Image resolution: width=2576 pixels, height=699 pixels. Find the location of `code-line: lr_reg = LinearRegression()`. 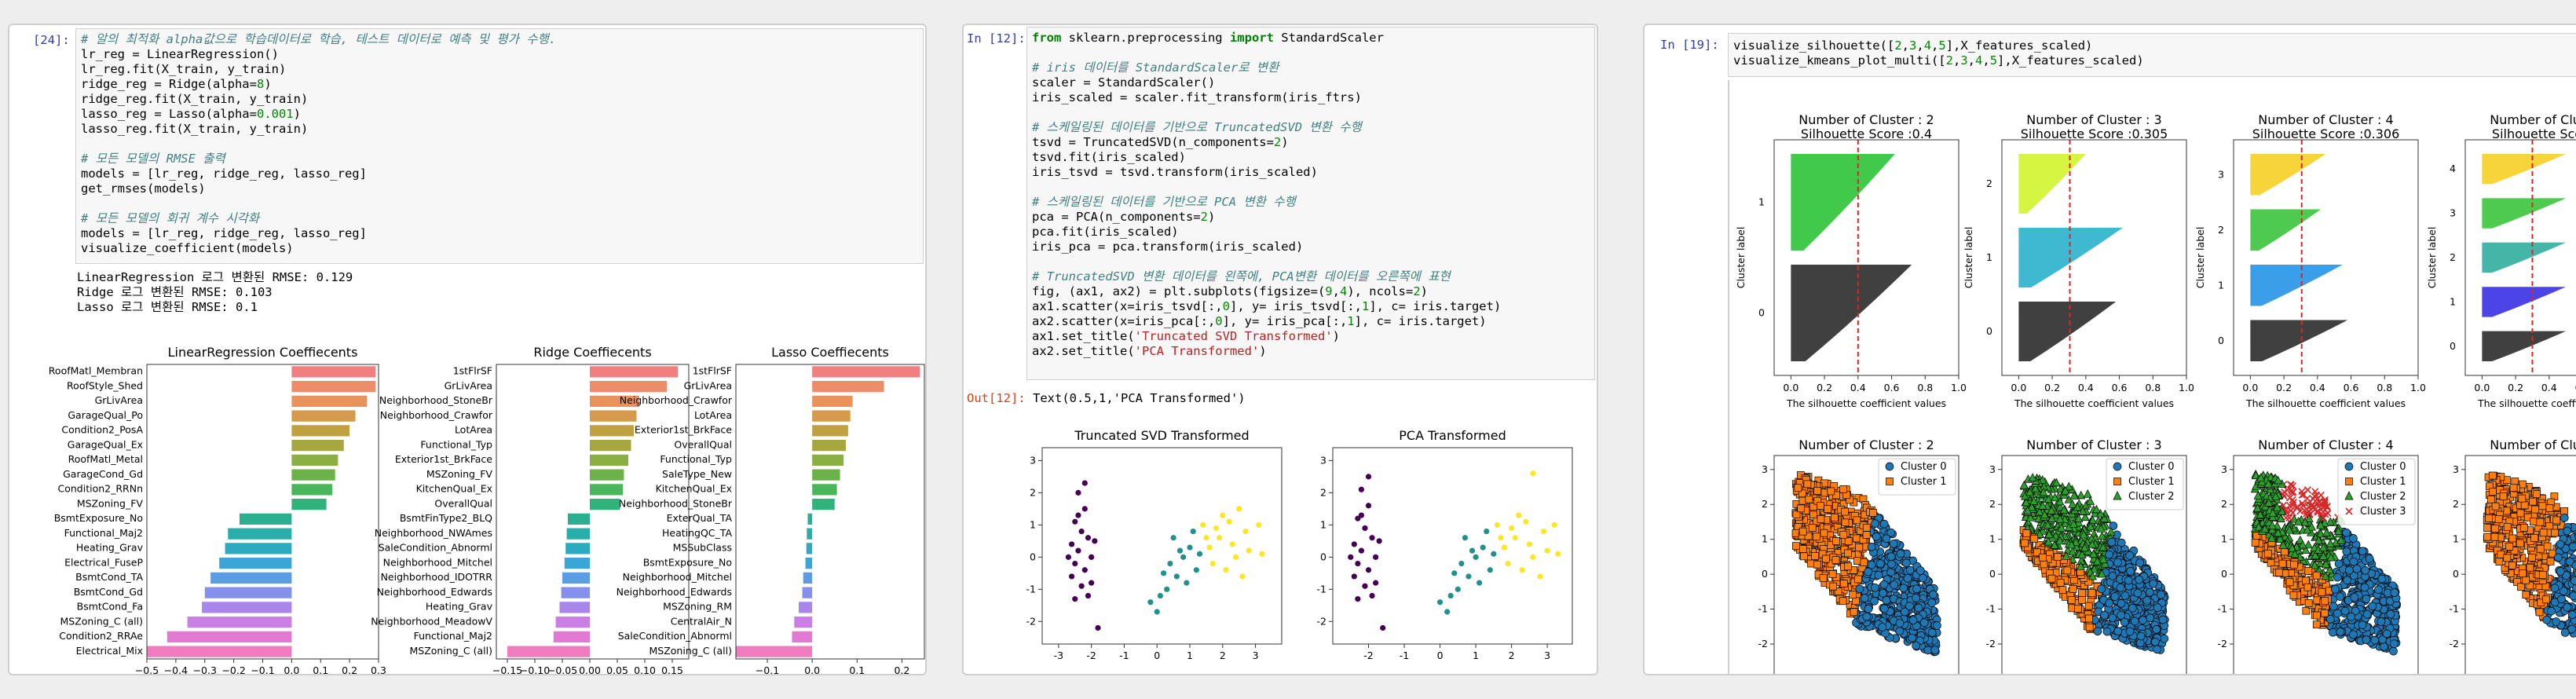

code-line: lr_reg = LinearRegression() is located at coordinates (318, 54).